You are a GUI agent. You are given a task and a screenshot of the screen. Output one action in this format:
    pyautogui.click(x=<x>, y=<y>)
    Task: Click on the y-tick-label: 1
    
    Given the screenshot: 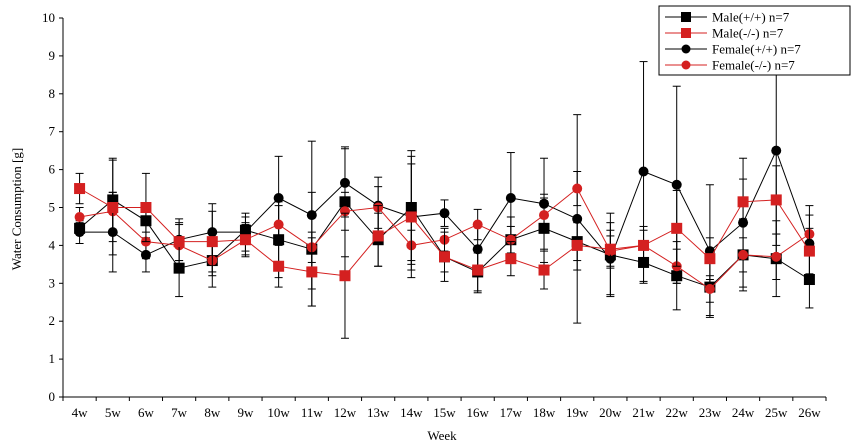 What is the action you would take?
    pyautogui.click(x=52, y=358)
    